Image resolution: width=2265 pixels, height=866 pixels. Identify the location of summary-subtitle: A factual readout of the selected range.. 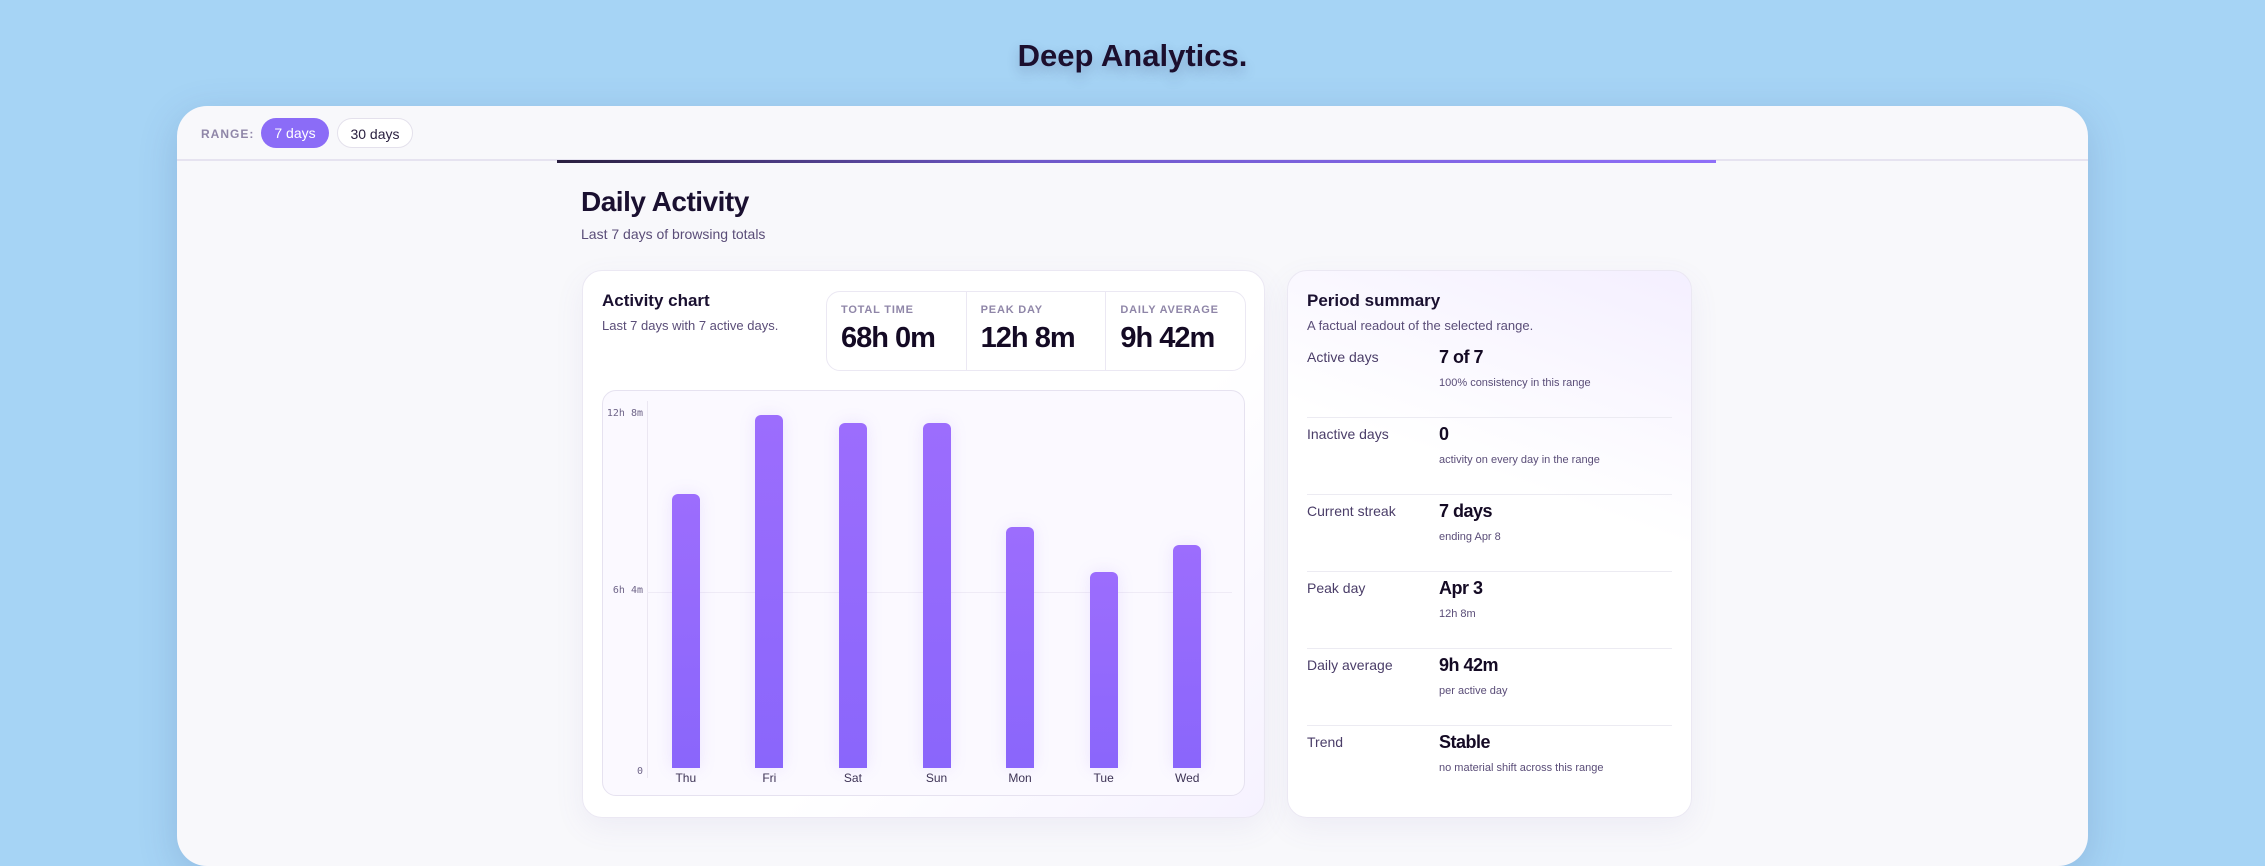
(1420, 325).